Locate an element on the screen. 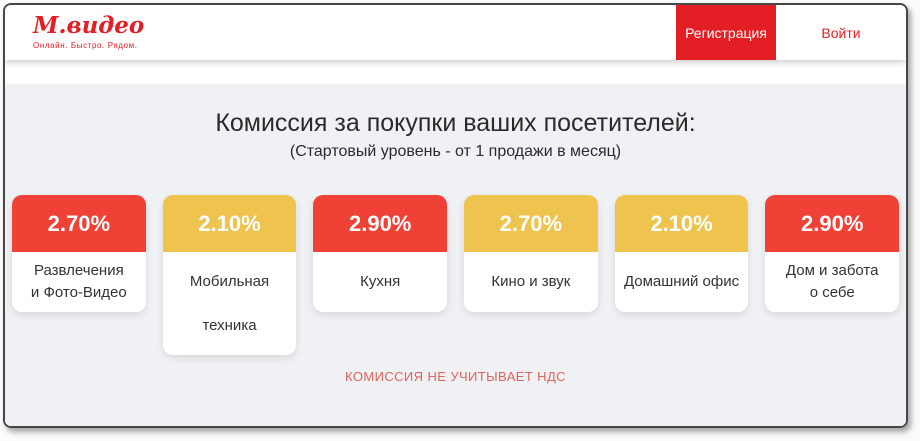 This screenshot has height=441, width=920. commission-category: Кухня is located at coordinates (380, 282).